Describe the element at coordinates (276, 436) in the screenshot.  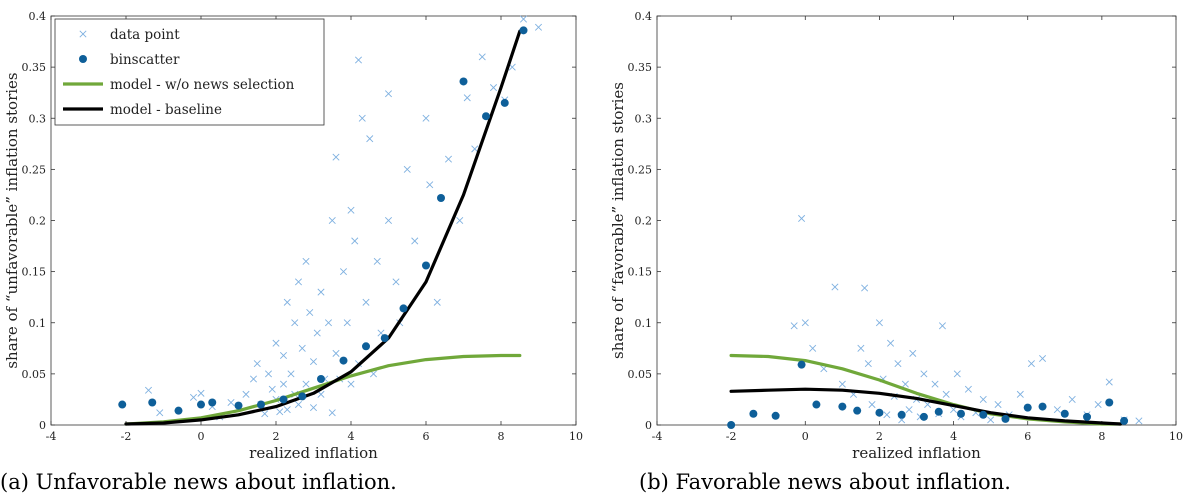
I see `x-tick-label: 2` at that location.